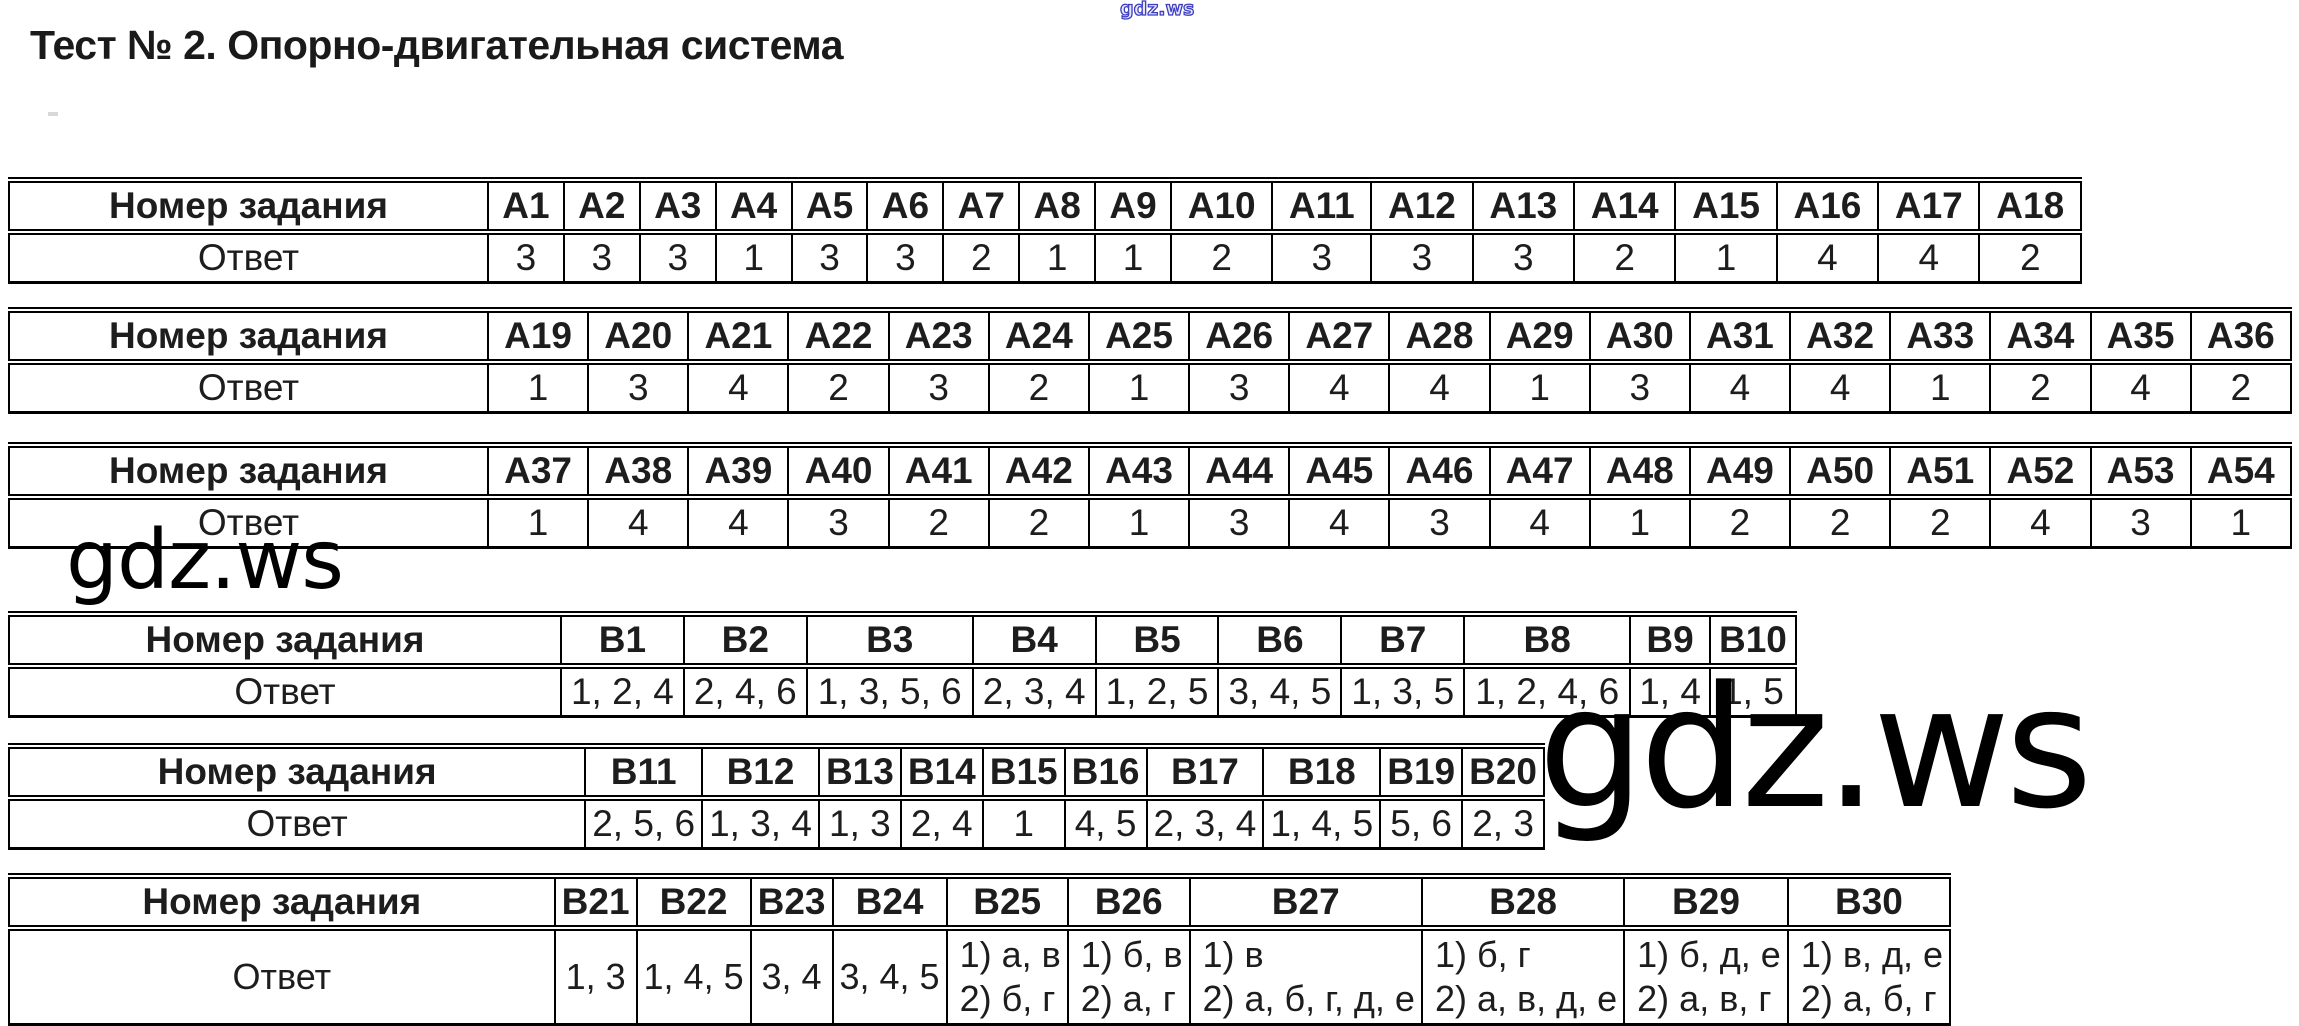 The image size is (2299, 1026). Describe the element at coordinates (981, 206) in the screenshot. I see `task-number-cell: A7` at that location.